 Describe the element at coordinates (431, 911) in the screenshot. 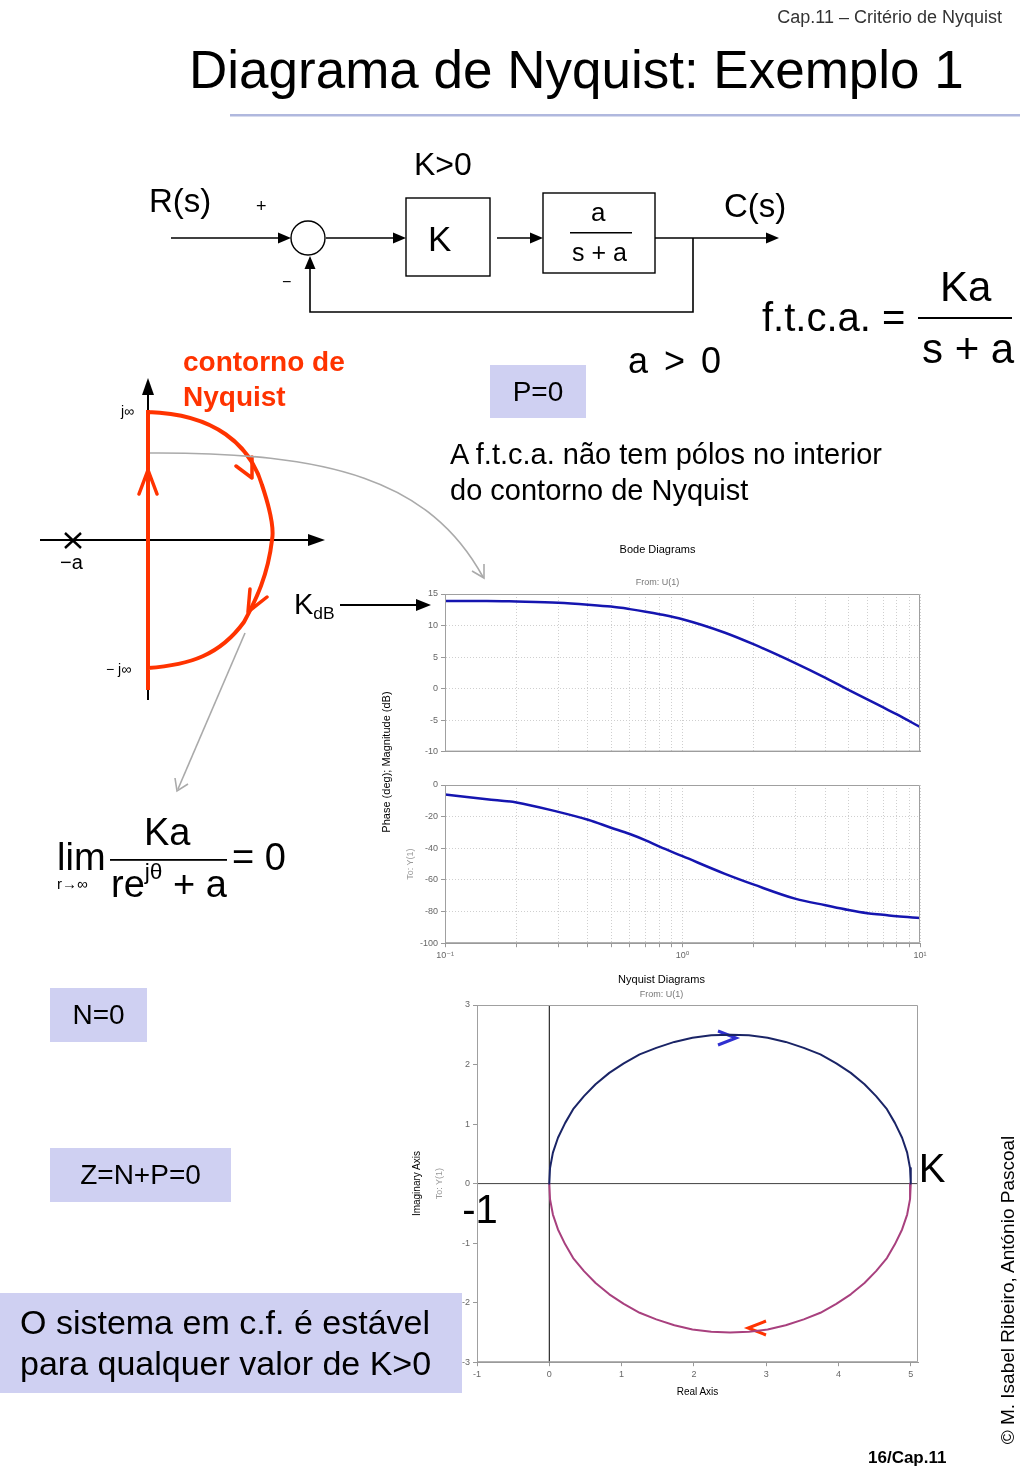

I see `y-tick-label: -80` at that location.